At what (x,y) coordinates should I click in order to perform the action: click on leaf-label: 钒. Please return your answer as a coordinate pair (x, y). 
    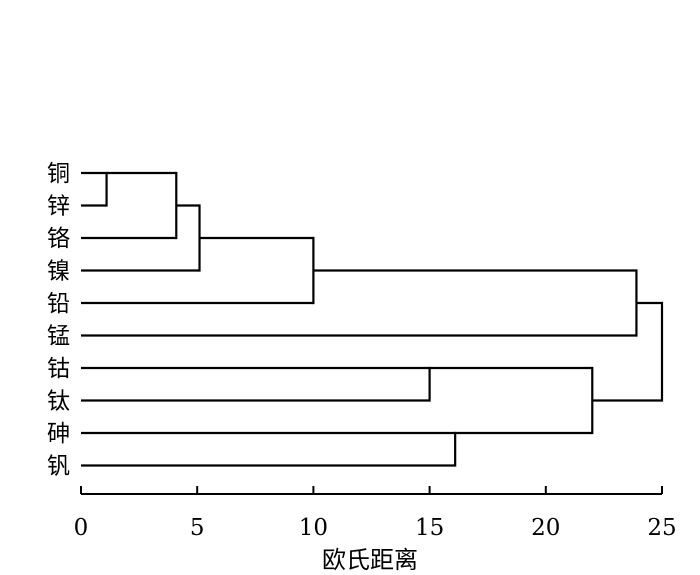
    Looking at the image, I should click on (58, 467).